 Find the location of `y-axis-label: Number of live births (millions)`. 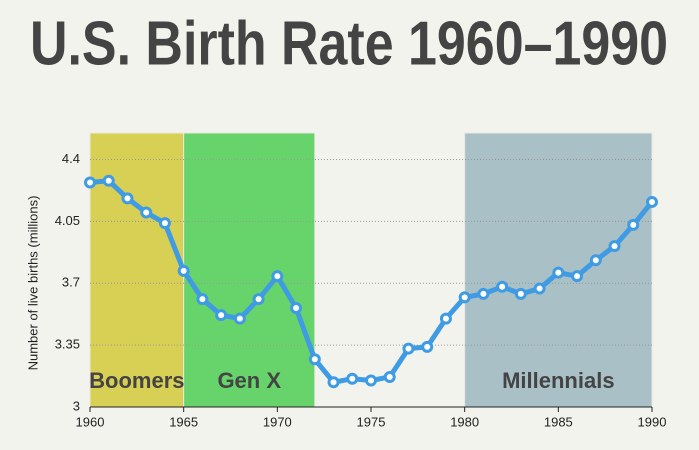

y-axis-label: Number of live births (millions) is located at coordinates (32, 283).